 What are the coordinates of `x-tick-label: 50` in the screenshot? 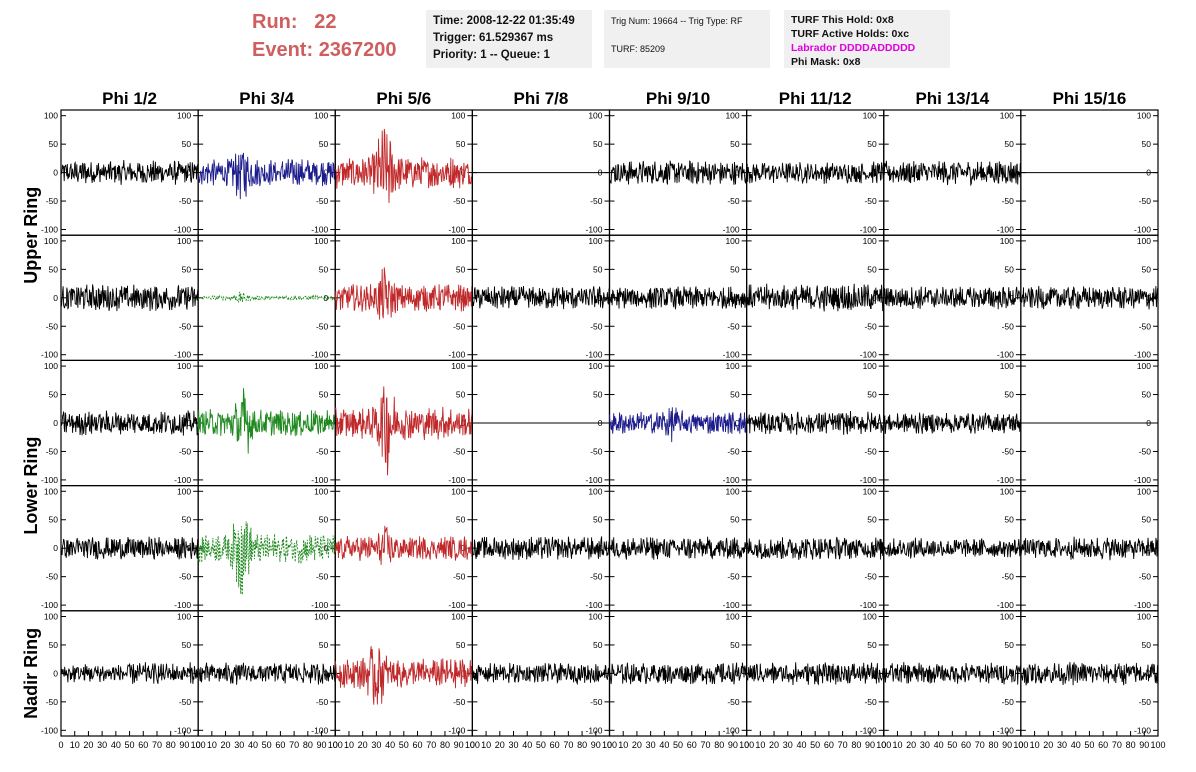 It's located at (1089, 745).